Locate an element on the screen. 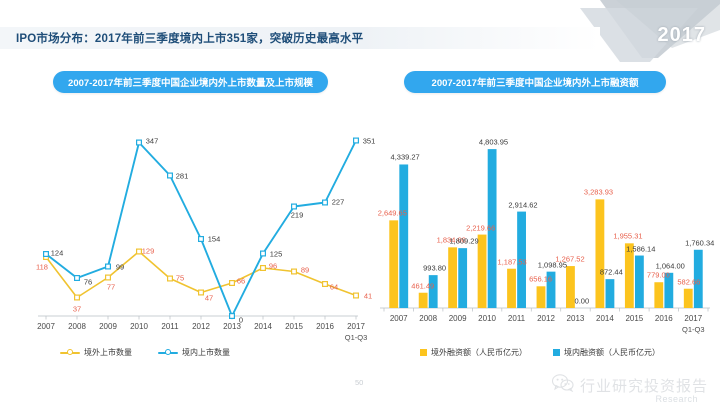 This screenshot has height=405, width=720. line-value-overseas-2013: 66 is located at coordinates (241, 281).